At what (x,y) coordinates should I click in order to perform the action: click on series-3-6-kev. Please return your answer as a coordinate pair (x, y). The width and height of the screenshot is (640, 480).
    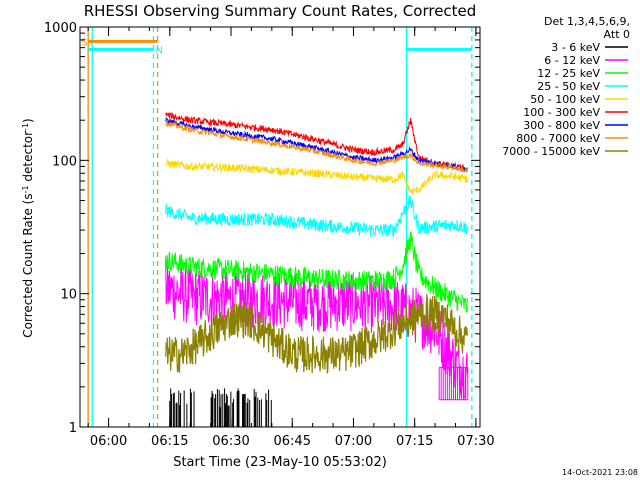
    Looking at the image, I should click on (220, 407).